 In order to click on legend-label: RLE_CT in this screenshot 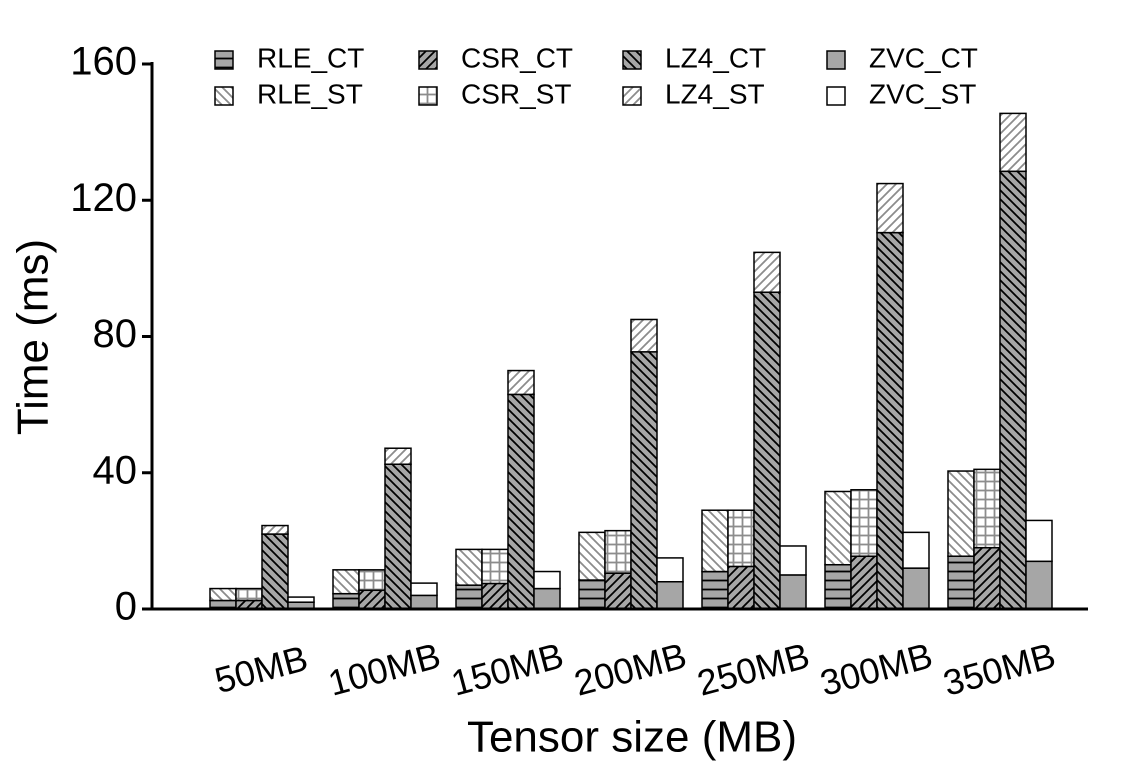, I will do `click(310, 57)`.